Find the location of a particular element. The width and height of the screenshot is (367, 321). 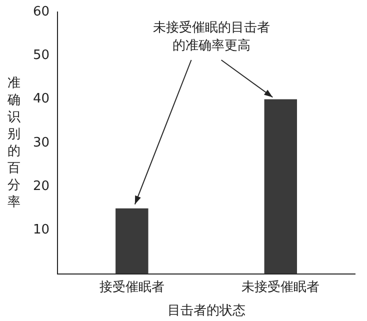

y-tick-label: 30 is located at coordinates (41, 142).